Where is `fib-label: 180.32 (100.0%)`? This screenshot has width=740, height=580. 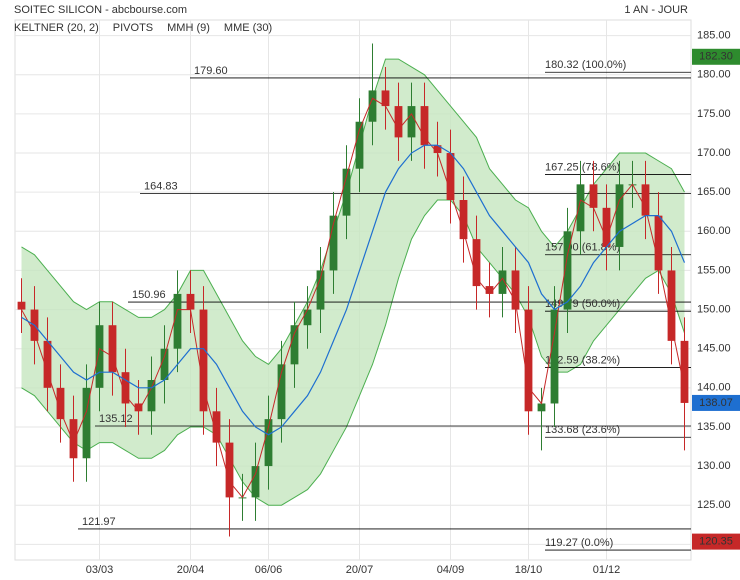
fib-label: 180.32 (100.0%) is located at coordinates (585, 65).